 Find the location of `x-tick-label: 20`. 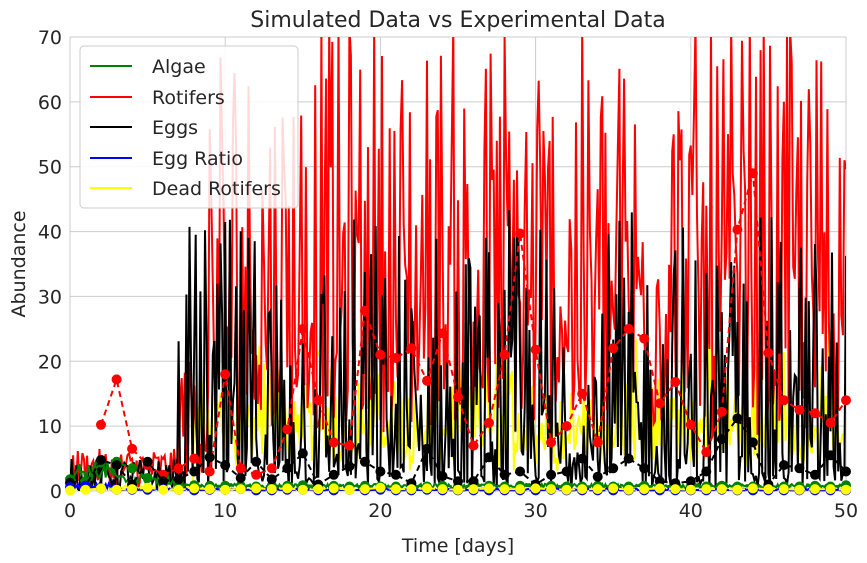

x-tick-label: 20 is located at coordinates (380, 511).